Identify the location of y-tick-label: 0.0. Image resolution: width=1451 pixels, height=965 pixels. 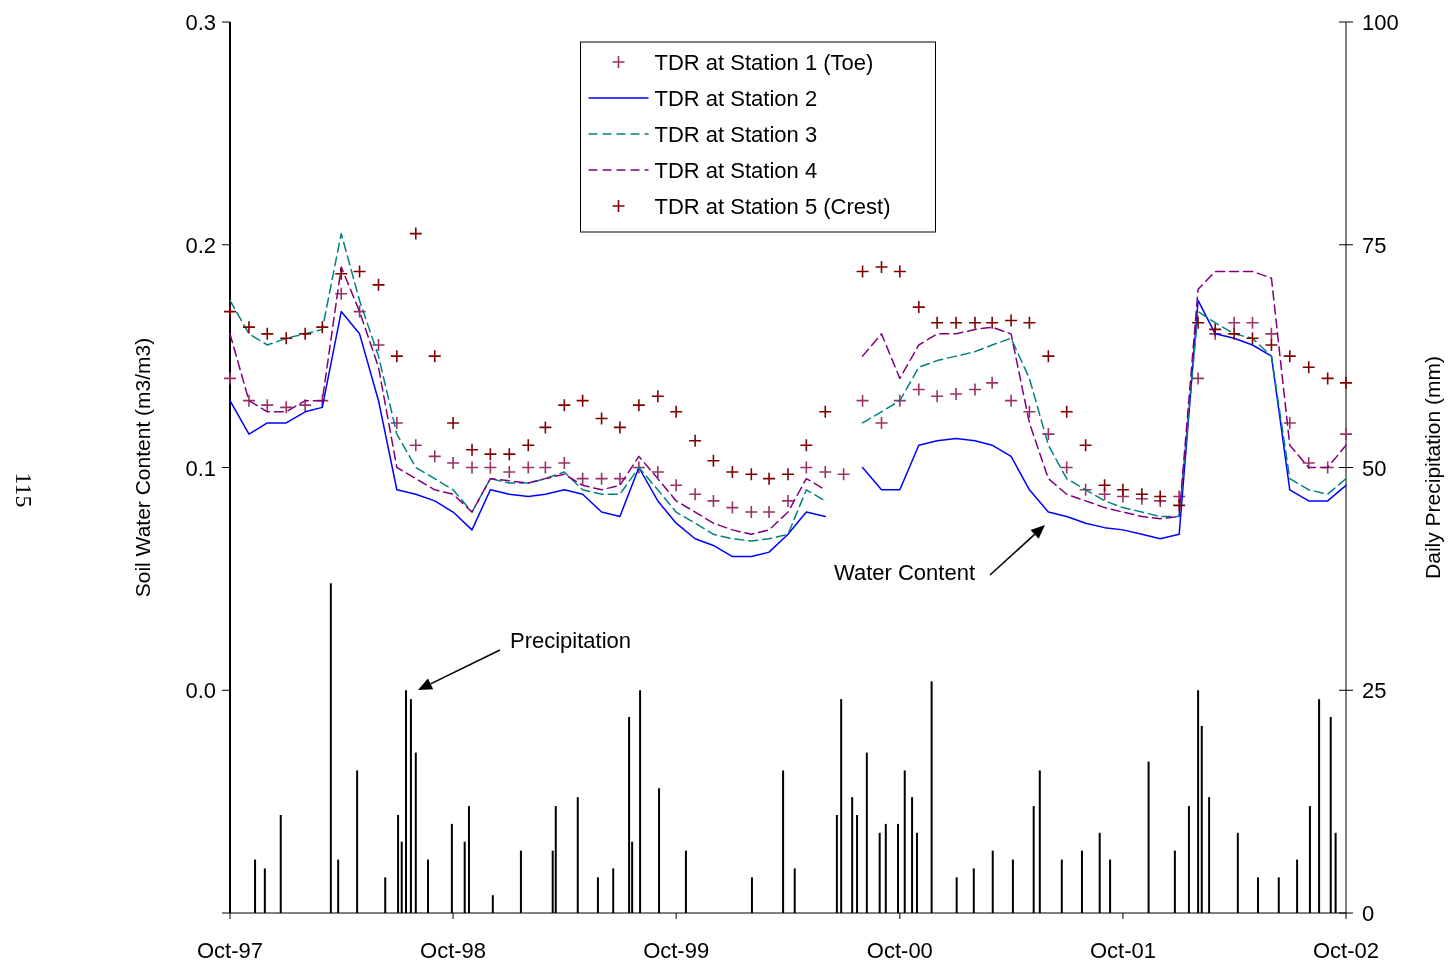
(200, 691).